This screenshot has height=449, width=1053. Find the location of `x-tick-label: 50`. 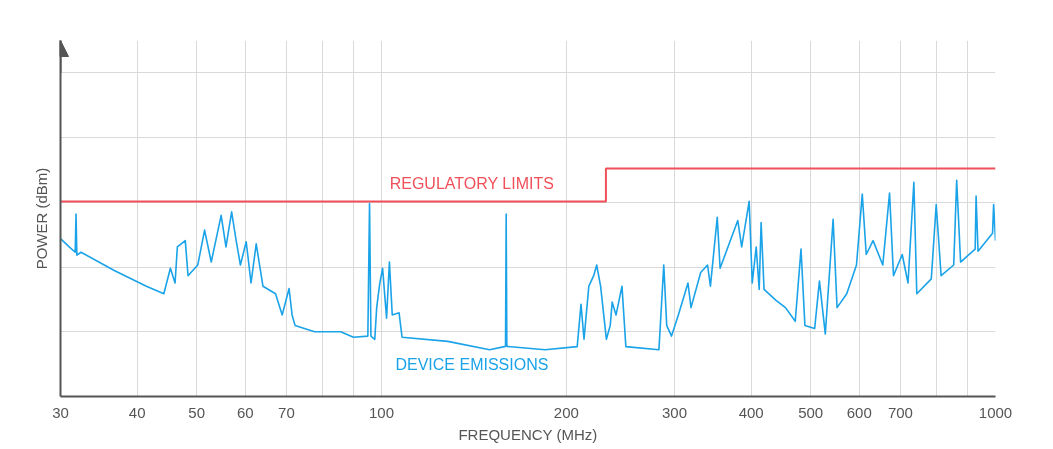

x-tick-label: 50 is located at coordinates (197, 412).